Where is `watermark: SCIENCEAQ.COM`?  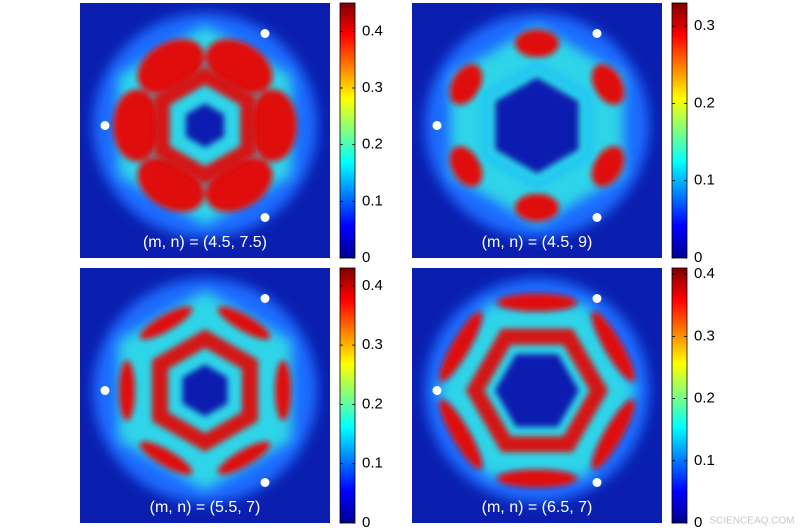
watermark: SCIENCEAQ.COM is located at coordinates (751, 521).